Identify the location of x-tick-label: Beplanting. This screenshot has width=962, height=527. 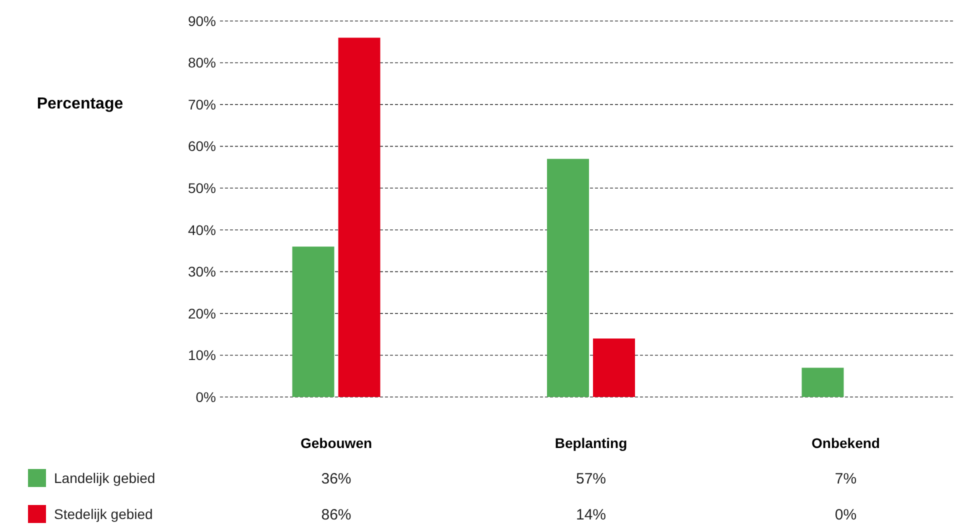
(591, 442).